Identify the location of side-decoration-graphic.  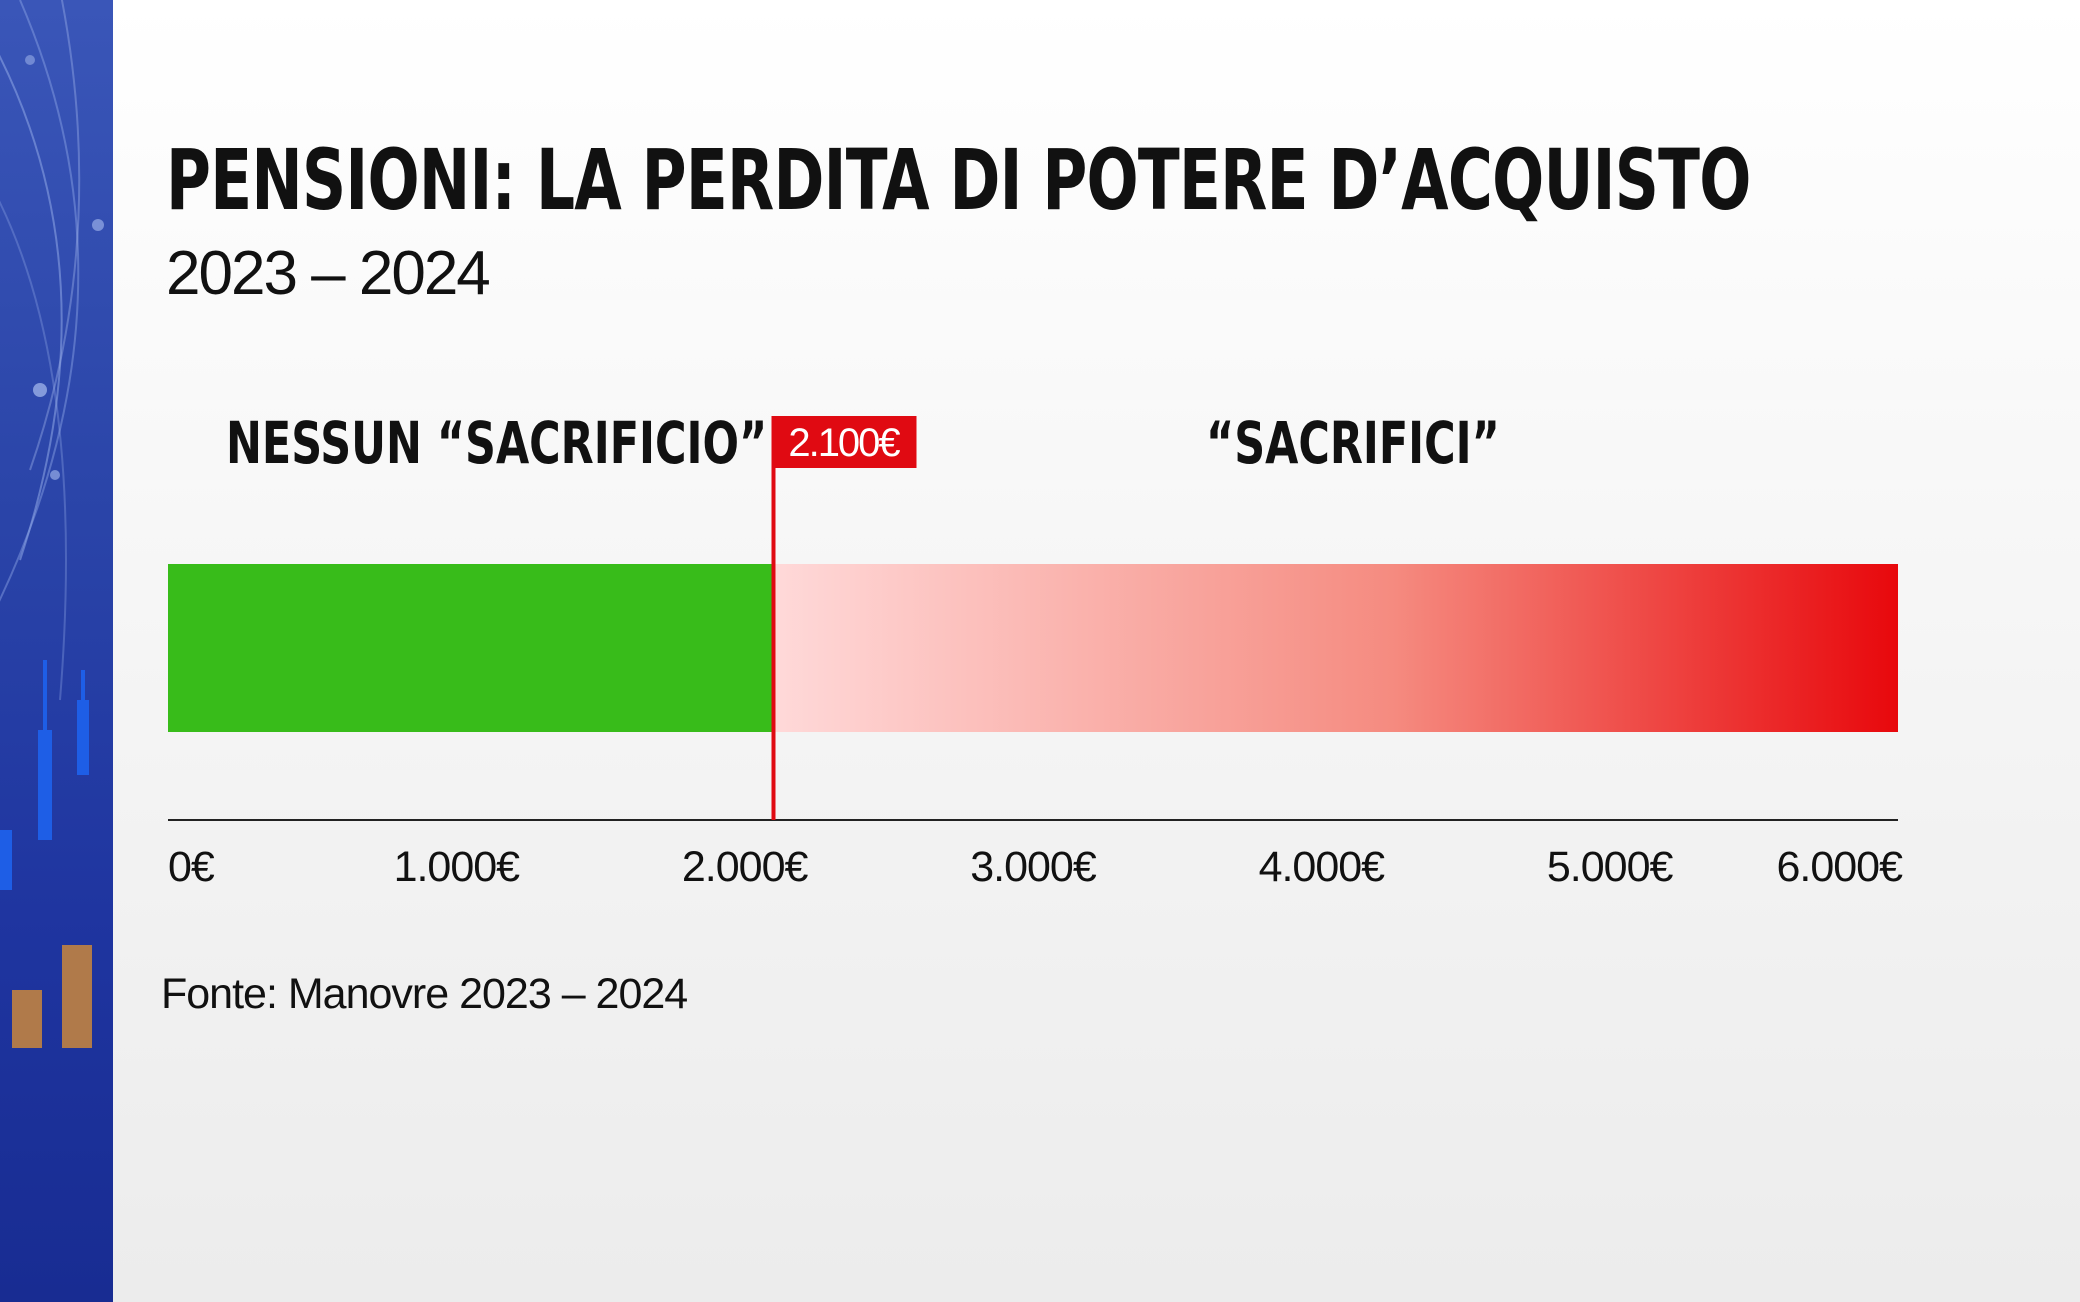
(52, 524).